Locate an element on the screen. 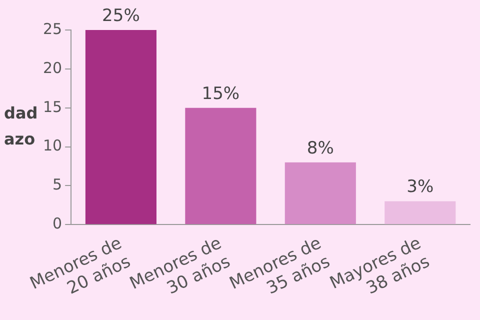 This screenshot has height=320, width=480. y-tick-label: 15 is located at coordinates (52, 107).